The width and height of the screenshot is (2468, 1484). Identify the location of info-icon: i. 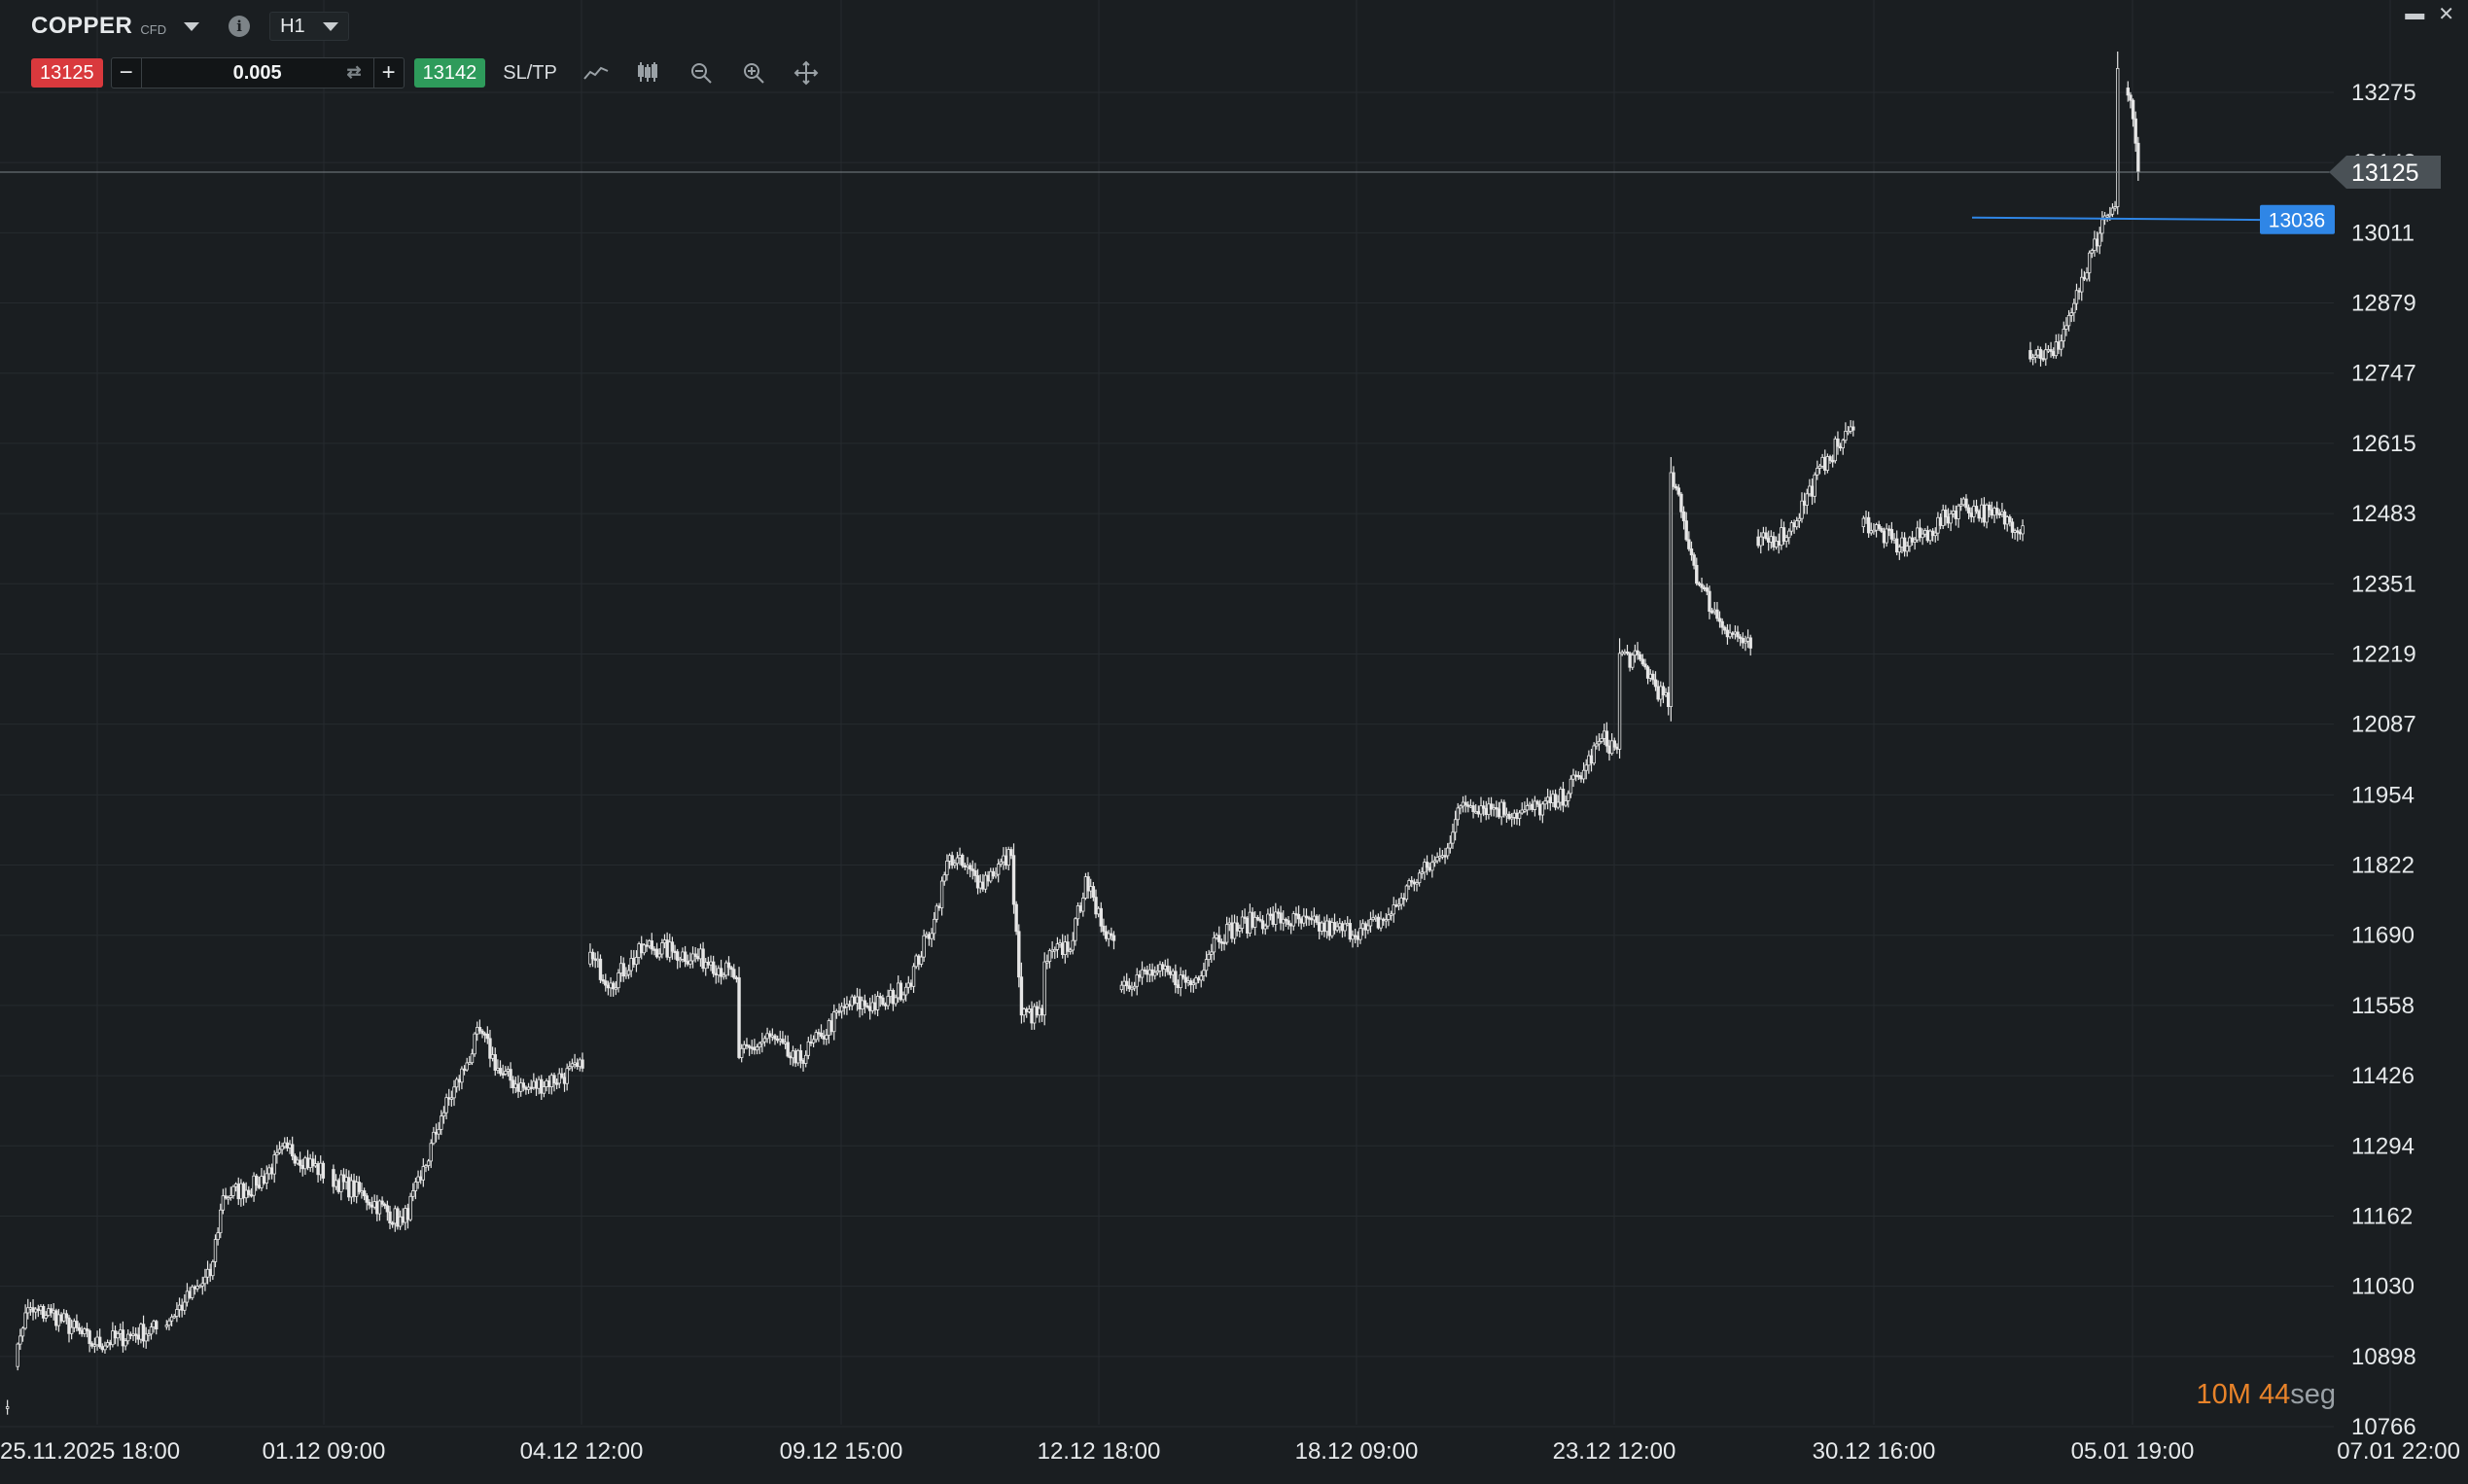
(240, 27).